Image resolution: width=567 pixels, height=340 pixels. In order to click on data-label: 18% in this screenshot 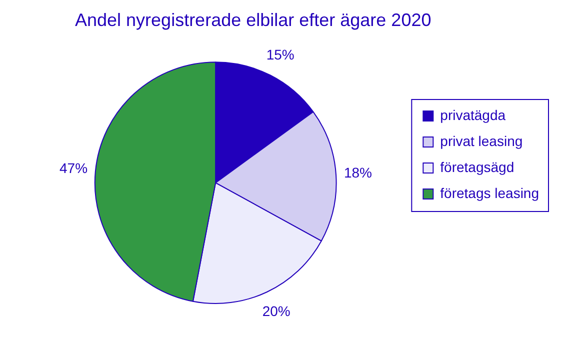, I will do `click(358, 172)`.